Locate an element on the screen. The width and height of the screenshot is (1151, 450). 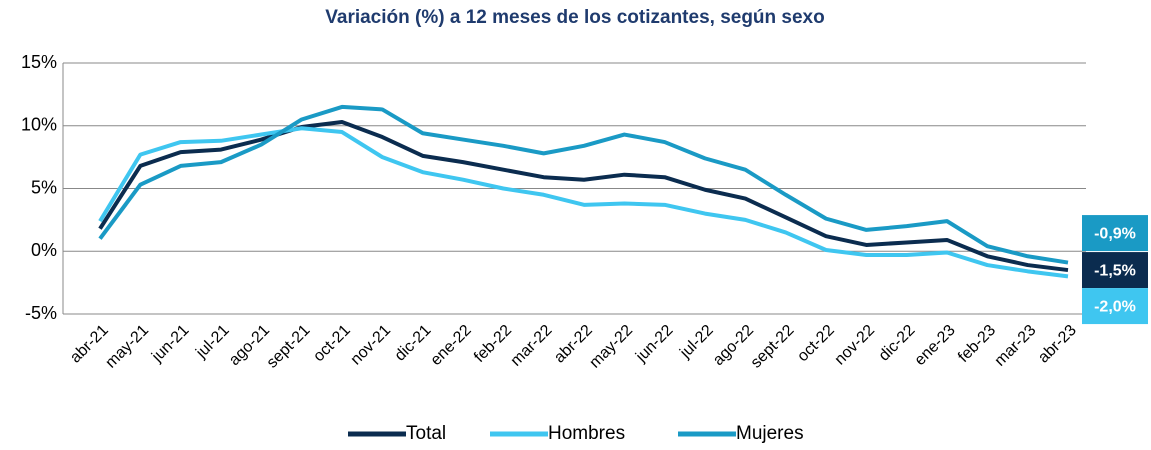
y-tick-label: 10% is located at coordinates (39, 125).